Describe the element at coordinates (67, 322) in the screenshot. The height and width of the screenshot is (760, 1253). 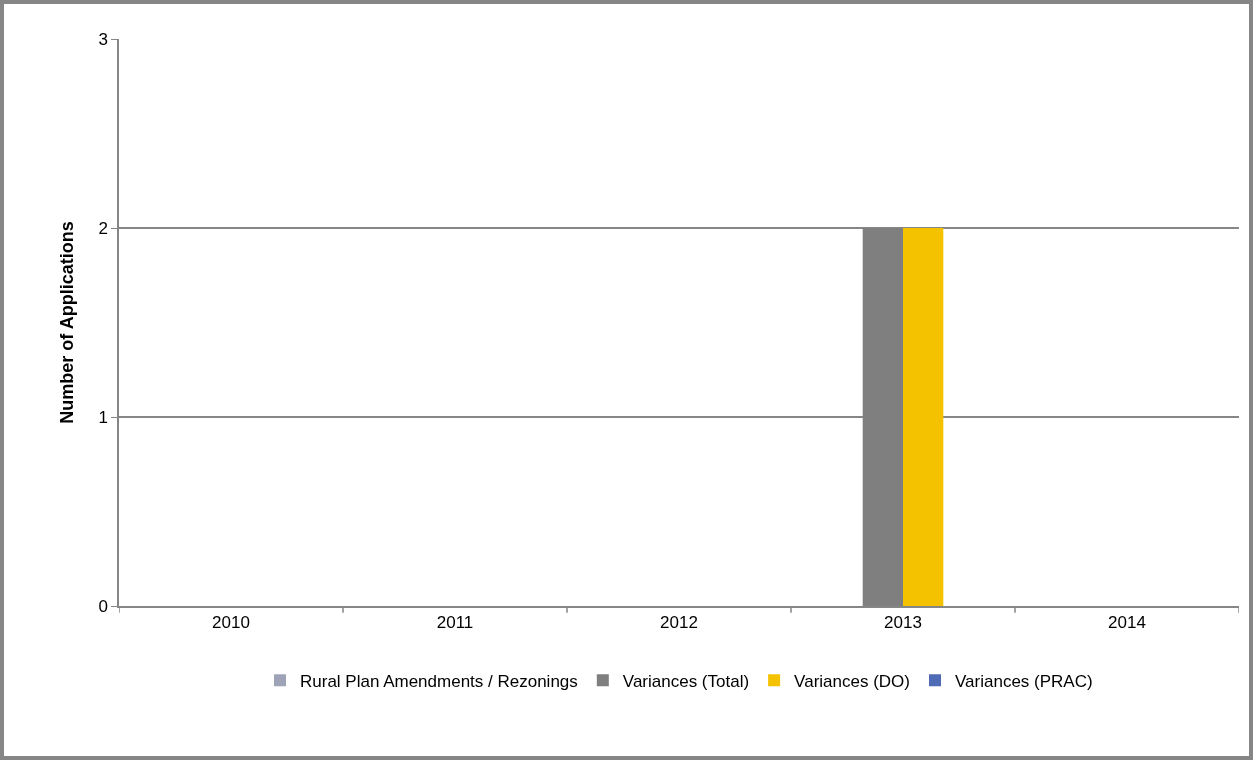
I see `y-axis-title: Number of Applications` at that location.